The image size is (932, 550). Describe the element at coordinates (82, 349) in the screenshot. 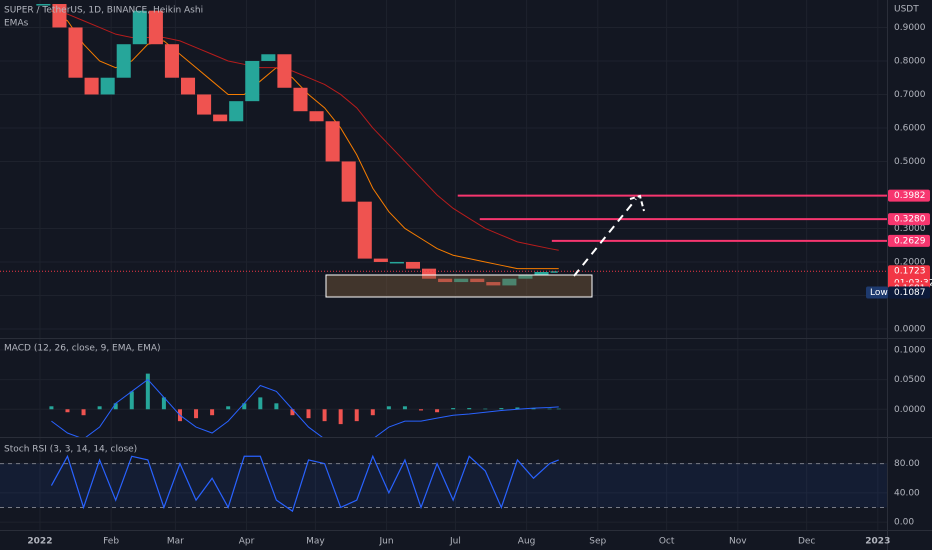

I see `macd-title: MACD (12, 26, close, 9, EMA, EMA)` at that location.